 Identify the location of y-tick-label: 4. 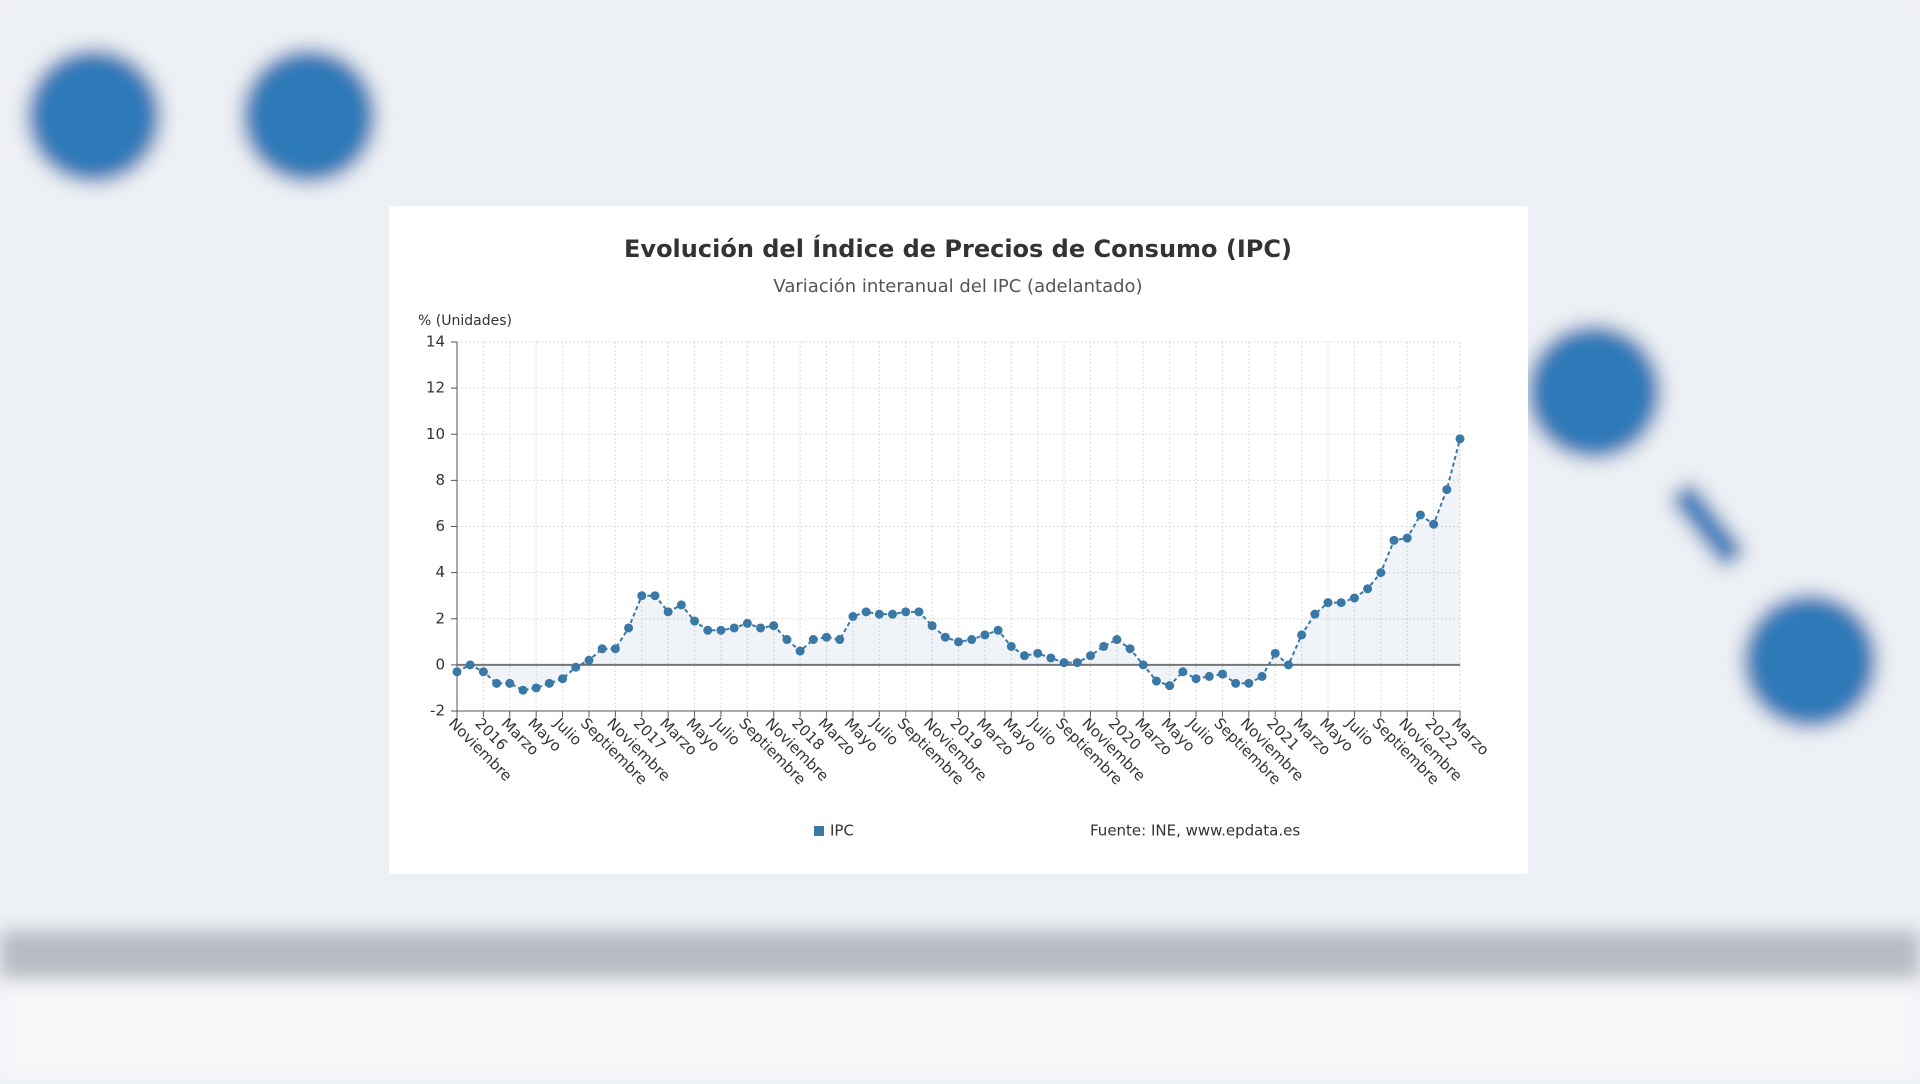
(440, 572).